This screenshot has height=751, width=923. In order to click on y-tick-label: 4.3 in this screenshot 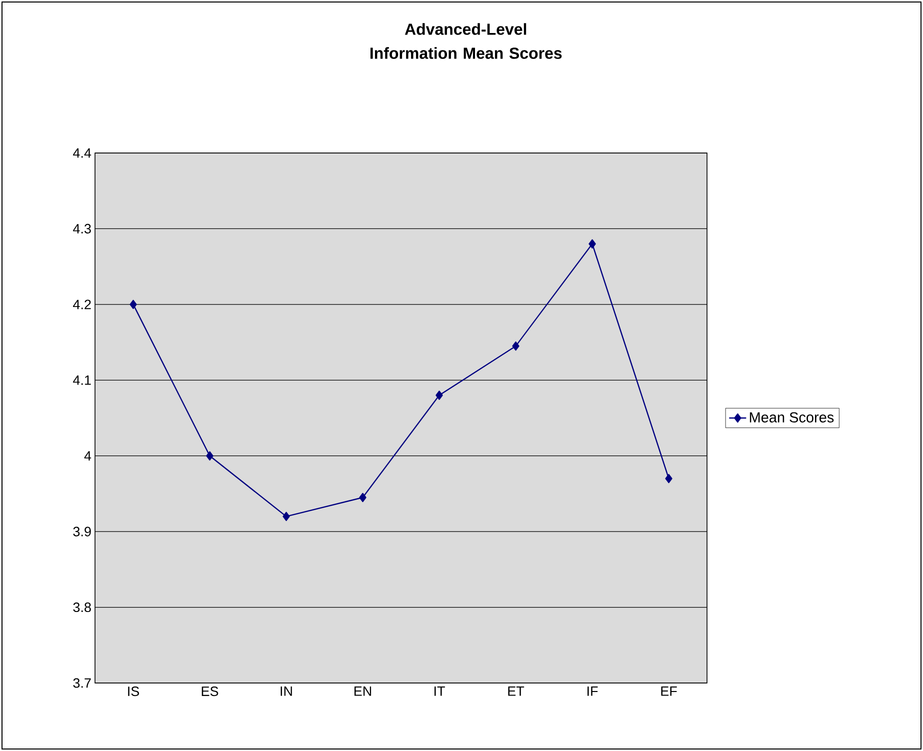, I will do `click(82, 229)`.